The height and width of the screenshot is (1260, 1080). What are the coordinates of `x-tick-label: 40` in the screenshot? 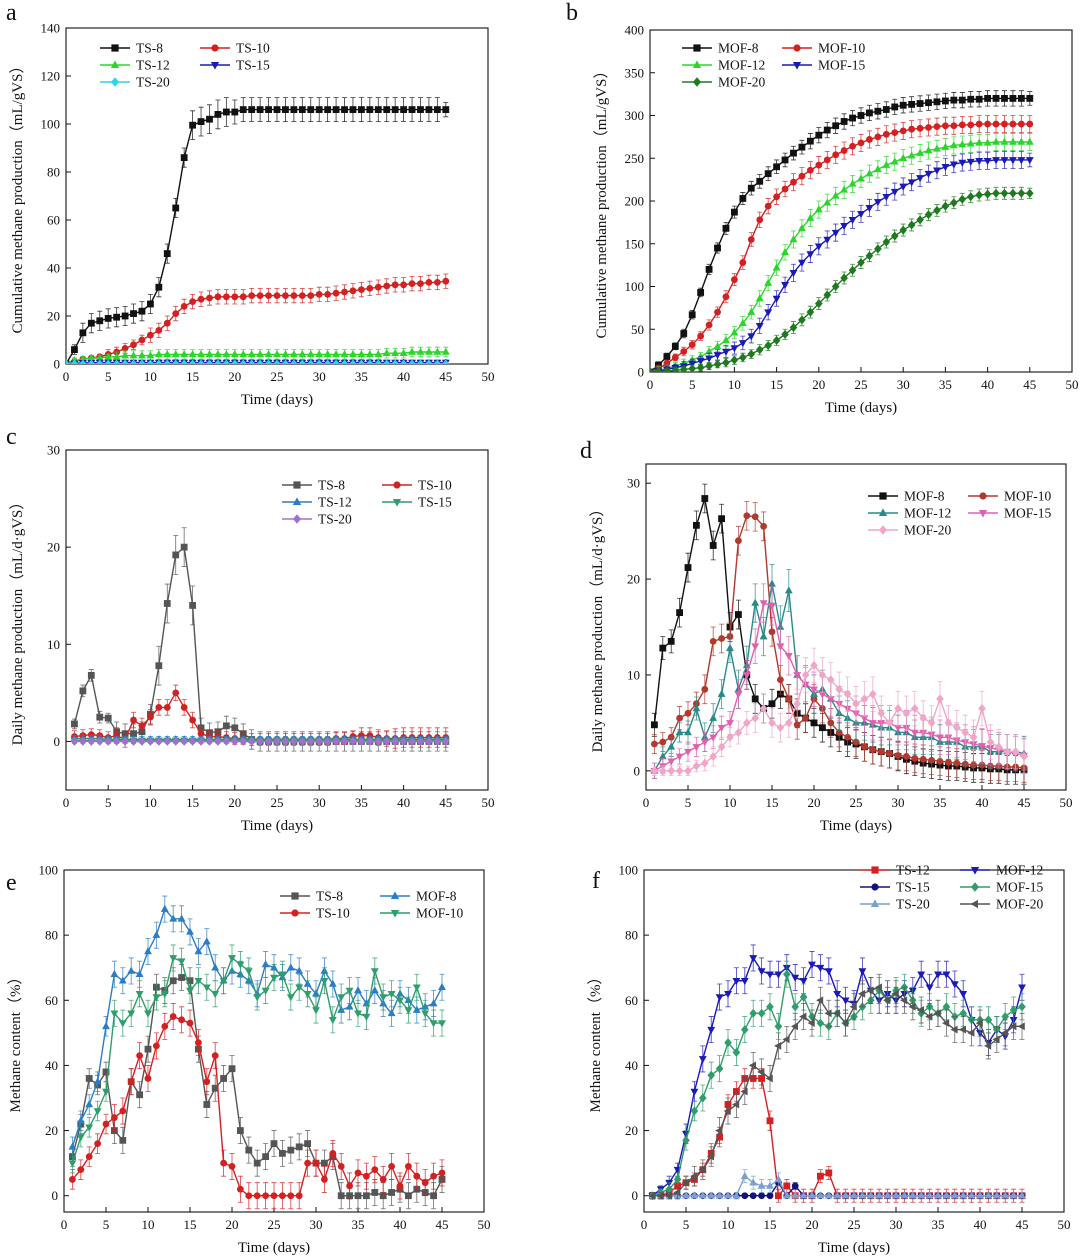 It's located at (980, 1224).